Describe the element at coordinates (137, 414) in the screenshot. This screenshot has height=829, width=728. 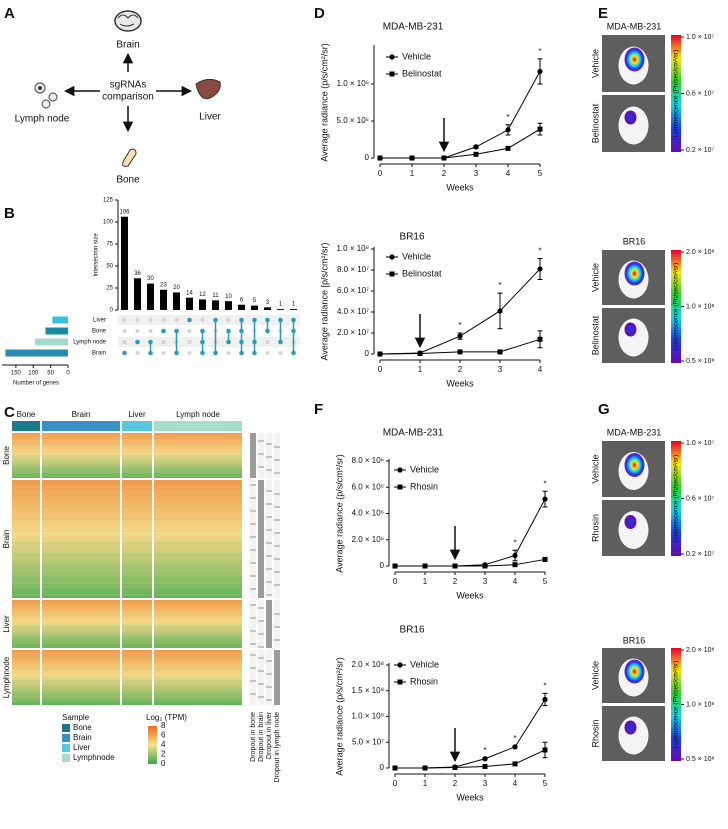
I see `column-group-label: Liver` at that location.